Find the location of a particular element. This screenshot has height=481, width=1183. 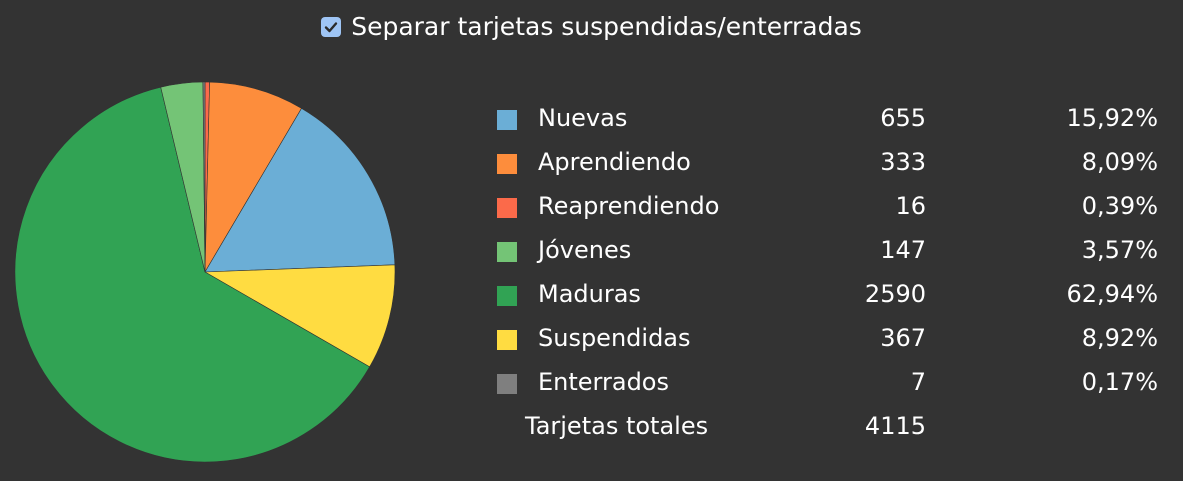

legend-row: Maduras 2590 62,94% is located at coordinates (830, 297).